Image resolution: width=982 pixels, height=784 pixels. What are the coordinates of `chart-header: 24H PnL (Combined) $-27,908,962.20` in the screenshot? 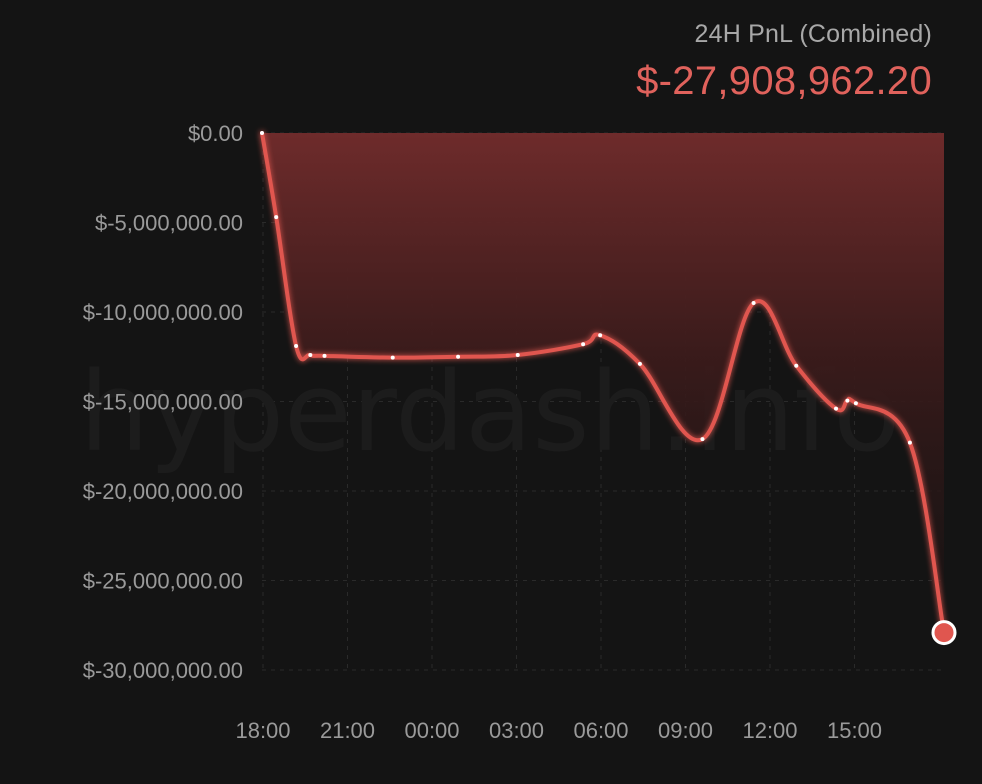 It's located at (784, 62).